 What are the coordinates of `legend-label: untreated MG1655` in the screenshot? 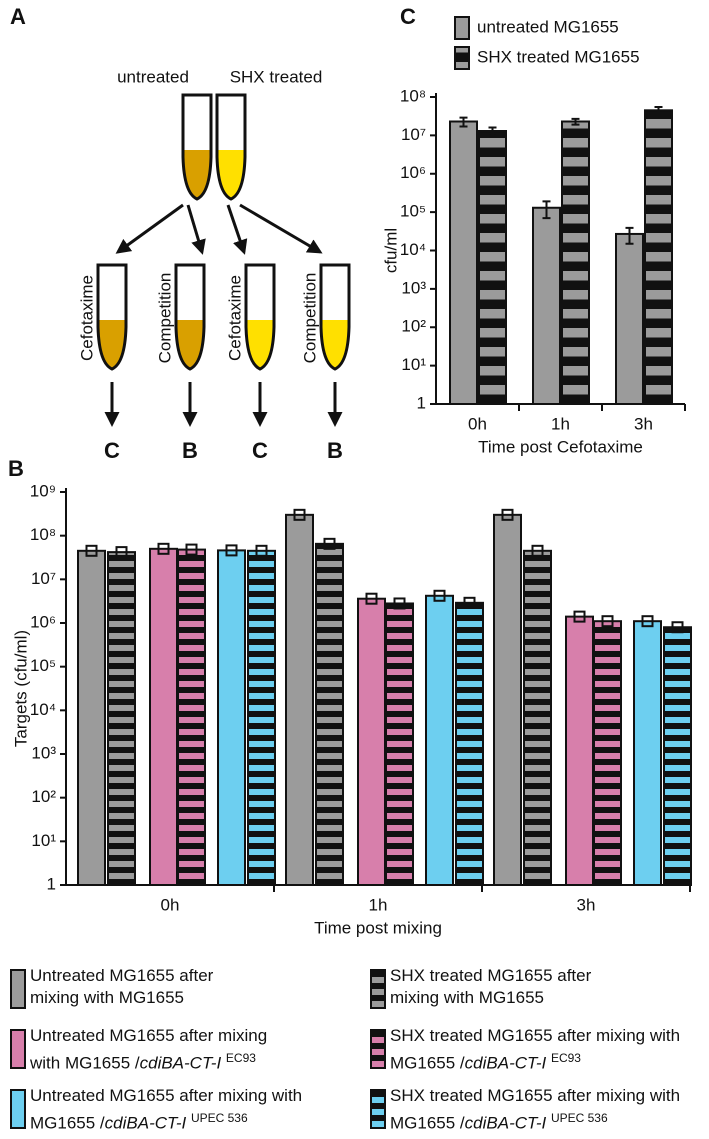 It's located at (548, 26).